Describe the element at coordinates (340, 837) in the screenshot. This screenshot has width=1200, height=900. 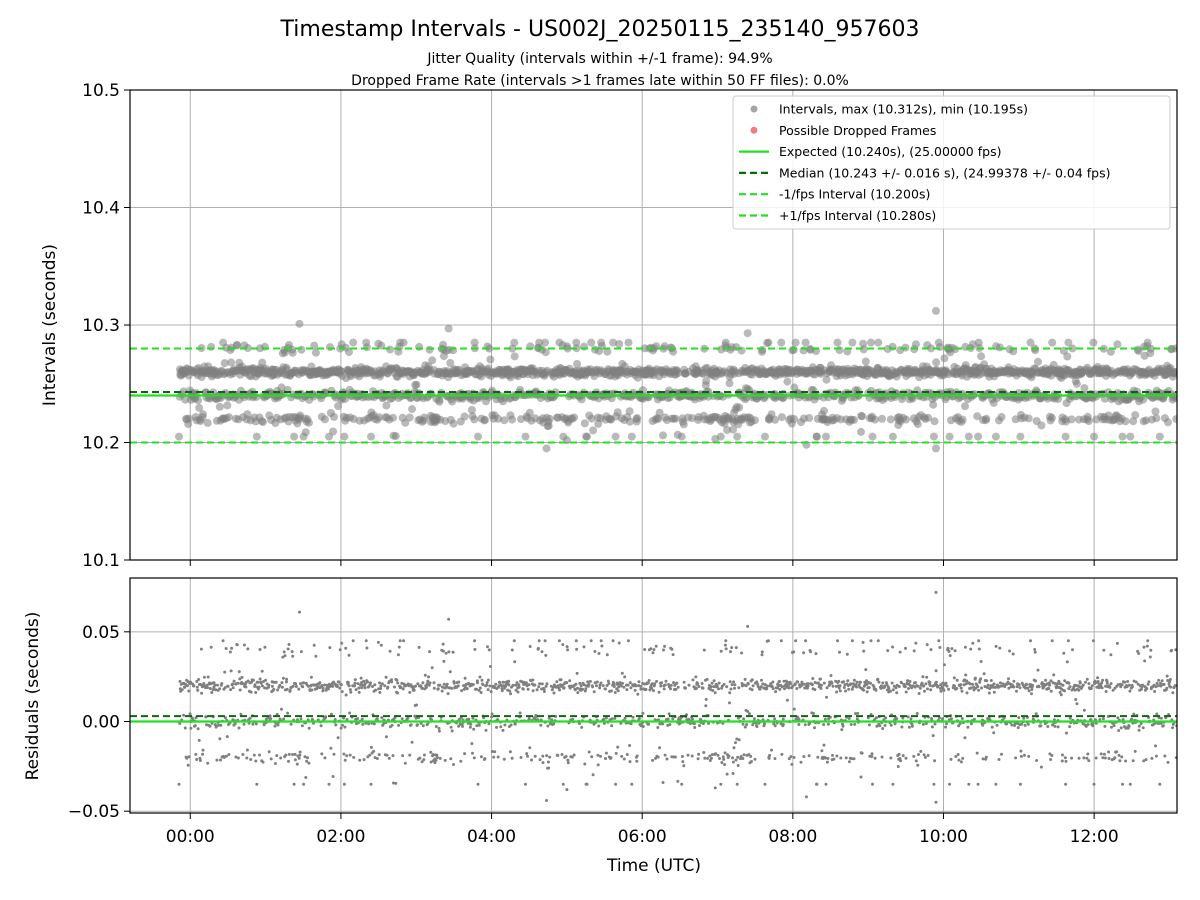
I see `x-tick-label: 02:00` at that location.